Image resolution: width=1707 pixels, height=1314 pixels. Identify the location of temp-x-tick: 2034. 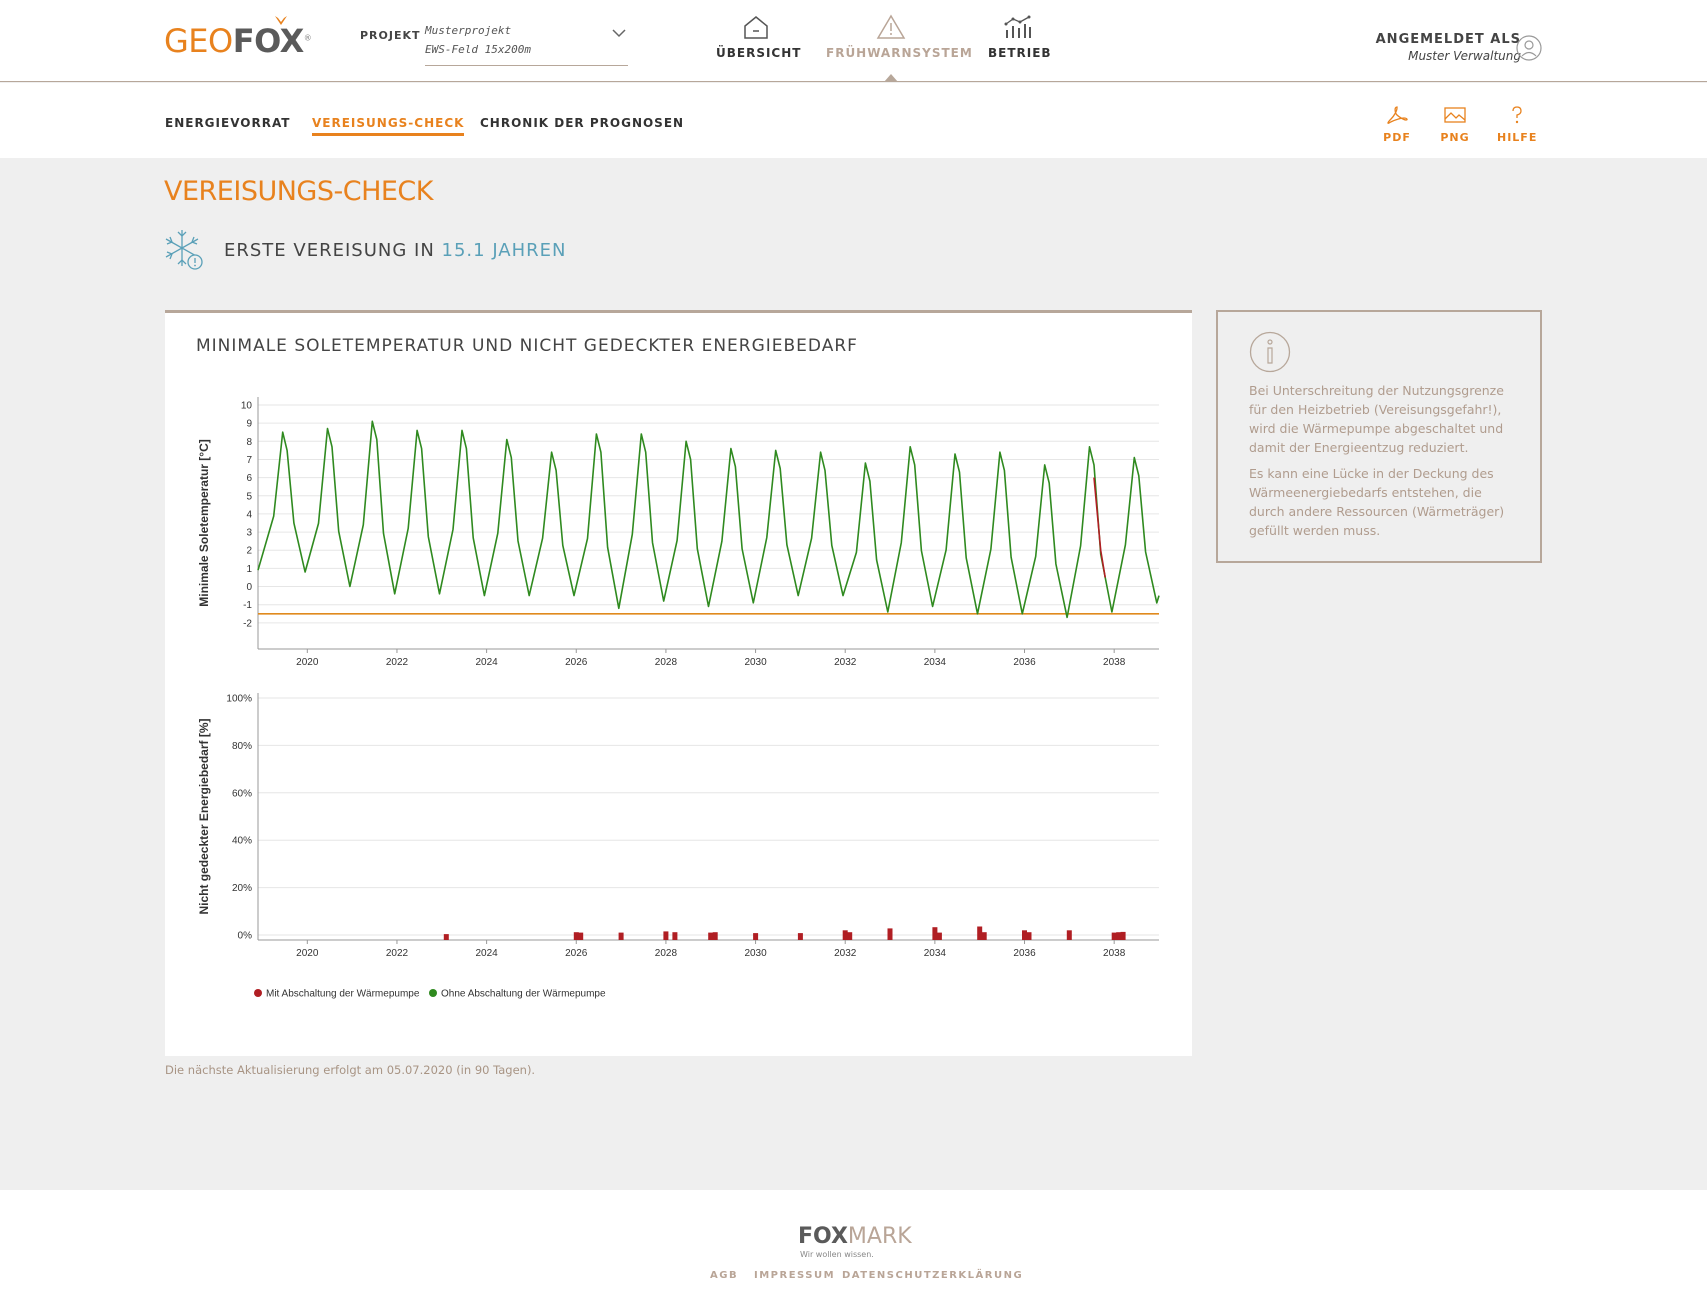
(935, 662).